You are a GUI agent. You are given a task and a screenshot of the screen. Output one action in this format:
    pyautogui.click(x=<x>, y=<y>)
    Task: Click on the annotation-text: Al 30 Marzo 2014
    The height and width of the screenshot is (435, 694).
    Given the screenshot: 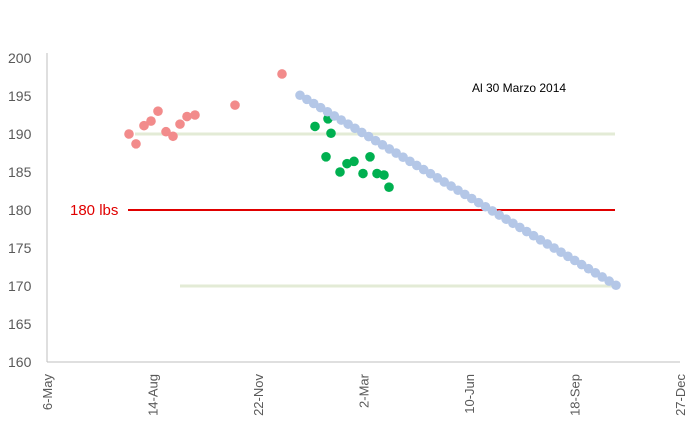 What is the action you would take?
    pyautogui.click(x=519, y=88)
    